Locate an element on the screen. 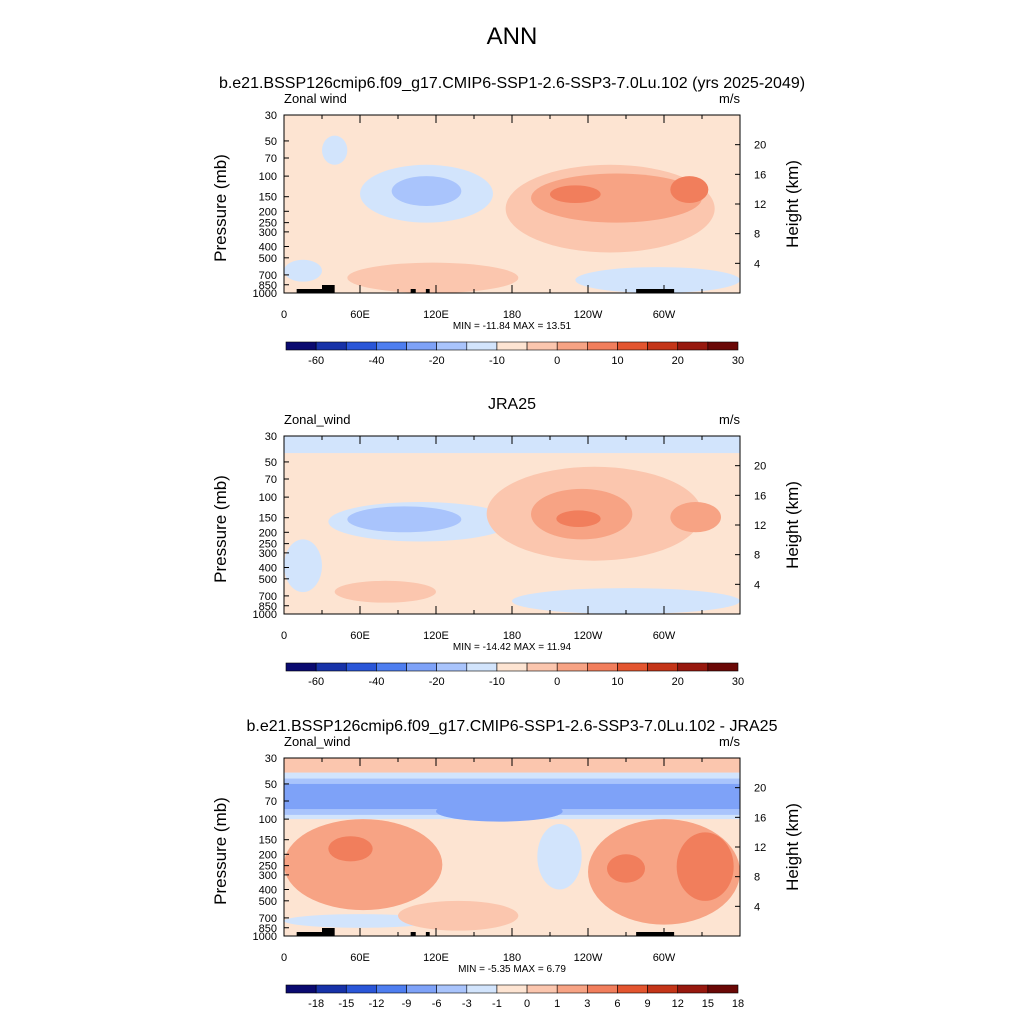 The image size is (1024, 1024). colorbar-label: 0 is located at coordinates (557, 361).